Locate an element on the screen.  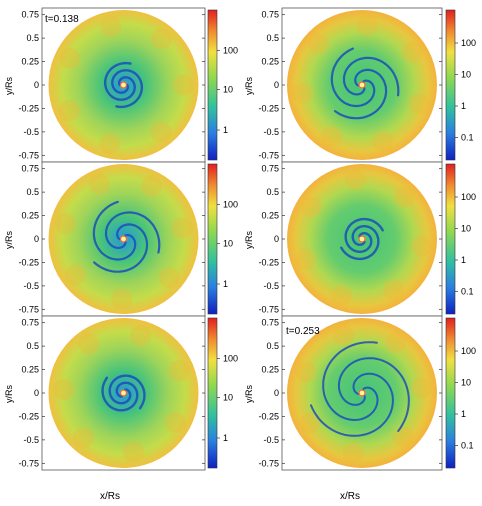
panel-2: 0.75 0.5 0.25 0 -0.25 -0.5 -0.75 y/Rs 100 10 1 is located at coordinates (121, 239).